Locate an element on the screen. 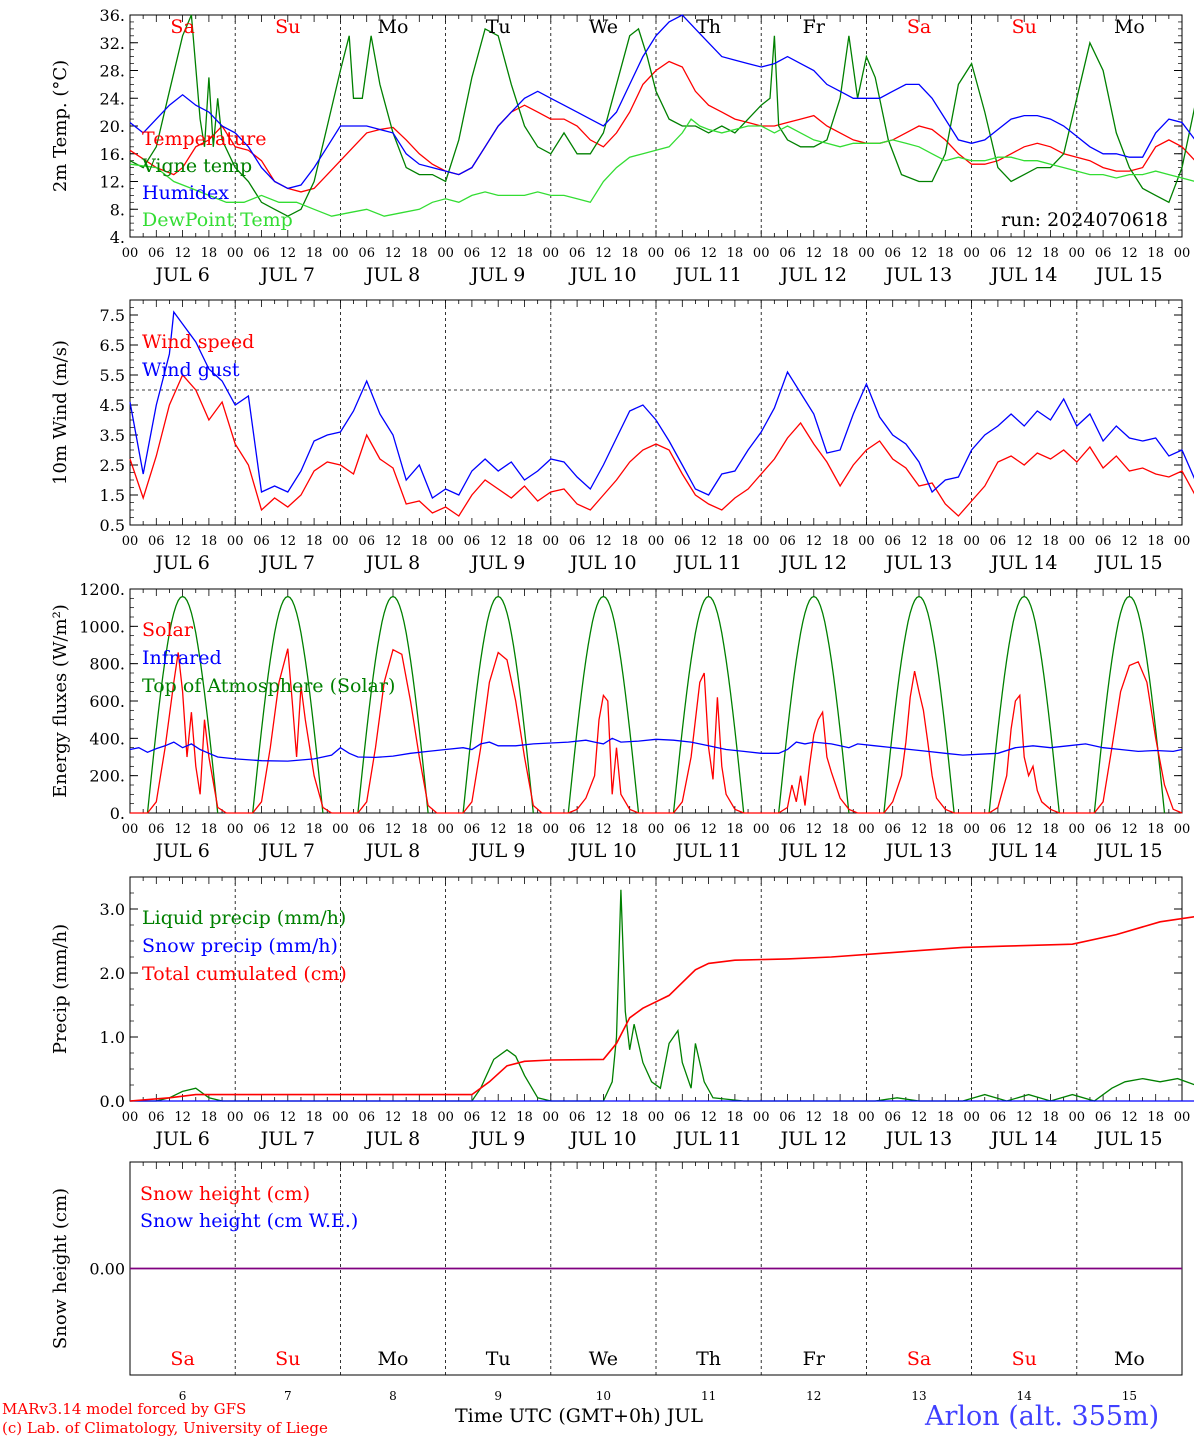 The image size is (1194, 1444). snow-weekday-label: Mo is located at coordinates (393, 1359).